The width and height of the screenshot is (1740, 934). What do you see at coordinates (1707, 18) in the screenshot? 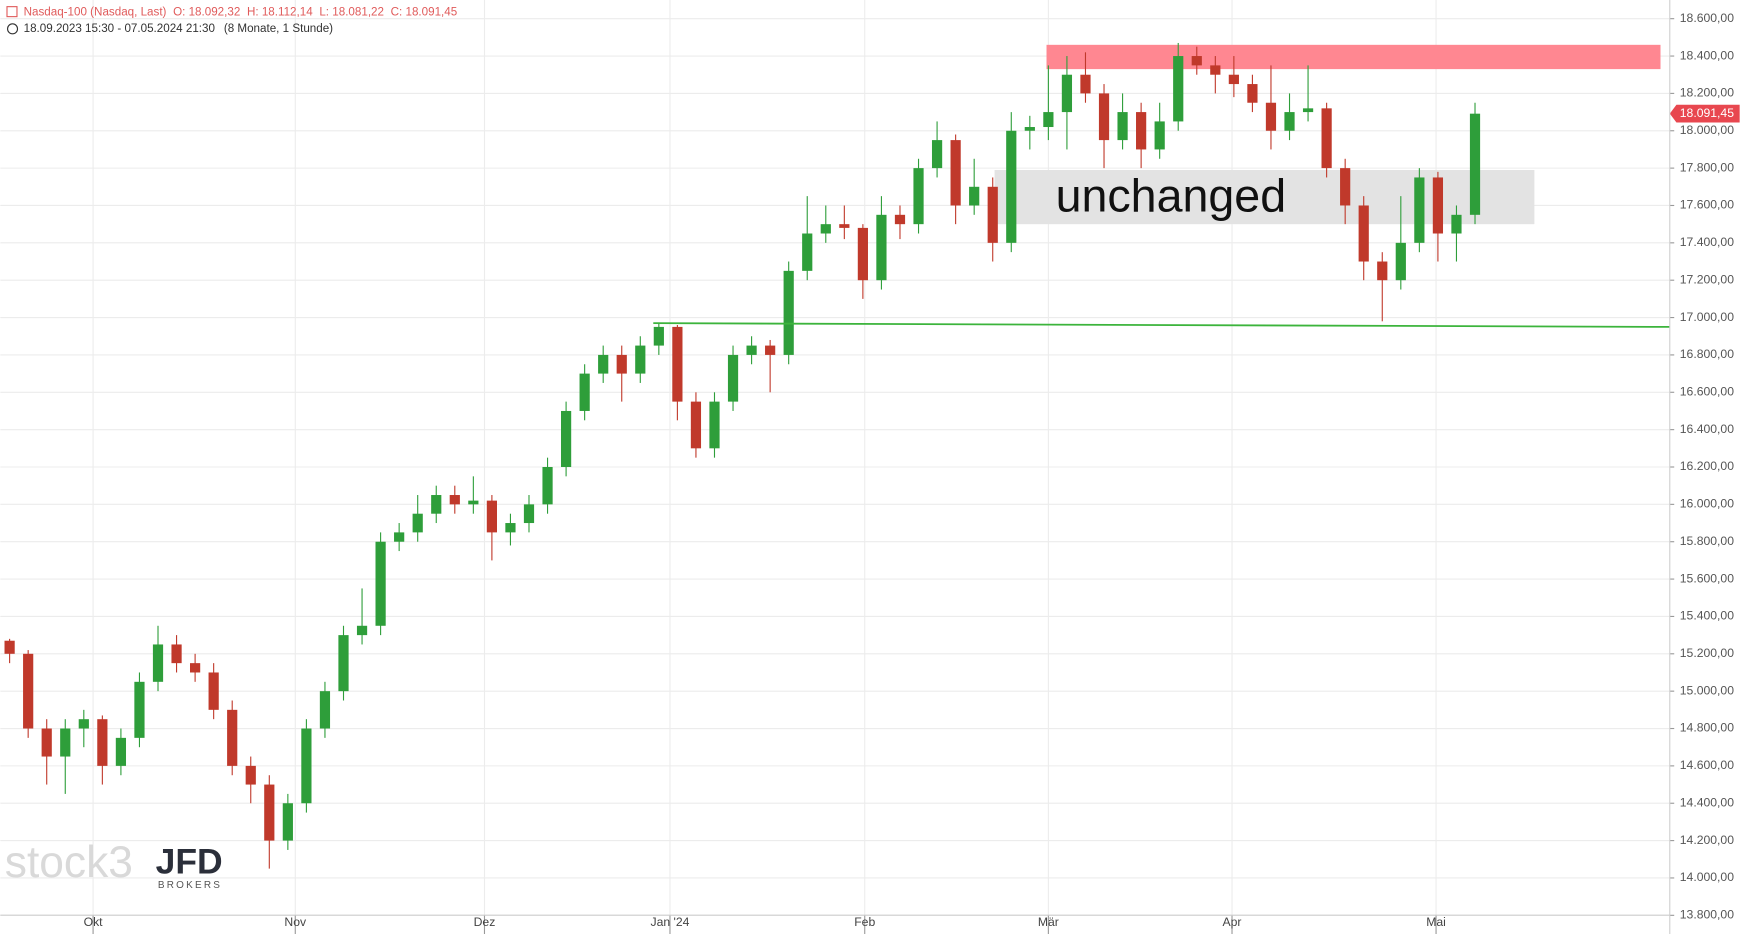
I see `y-tick-label: 18.600,00` at bounding box center [1707, 18].